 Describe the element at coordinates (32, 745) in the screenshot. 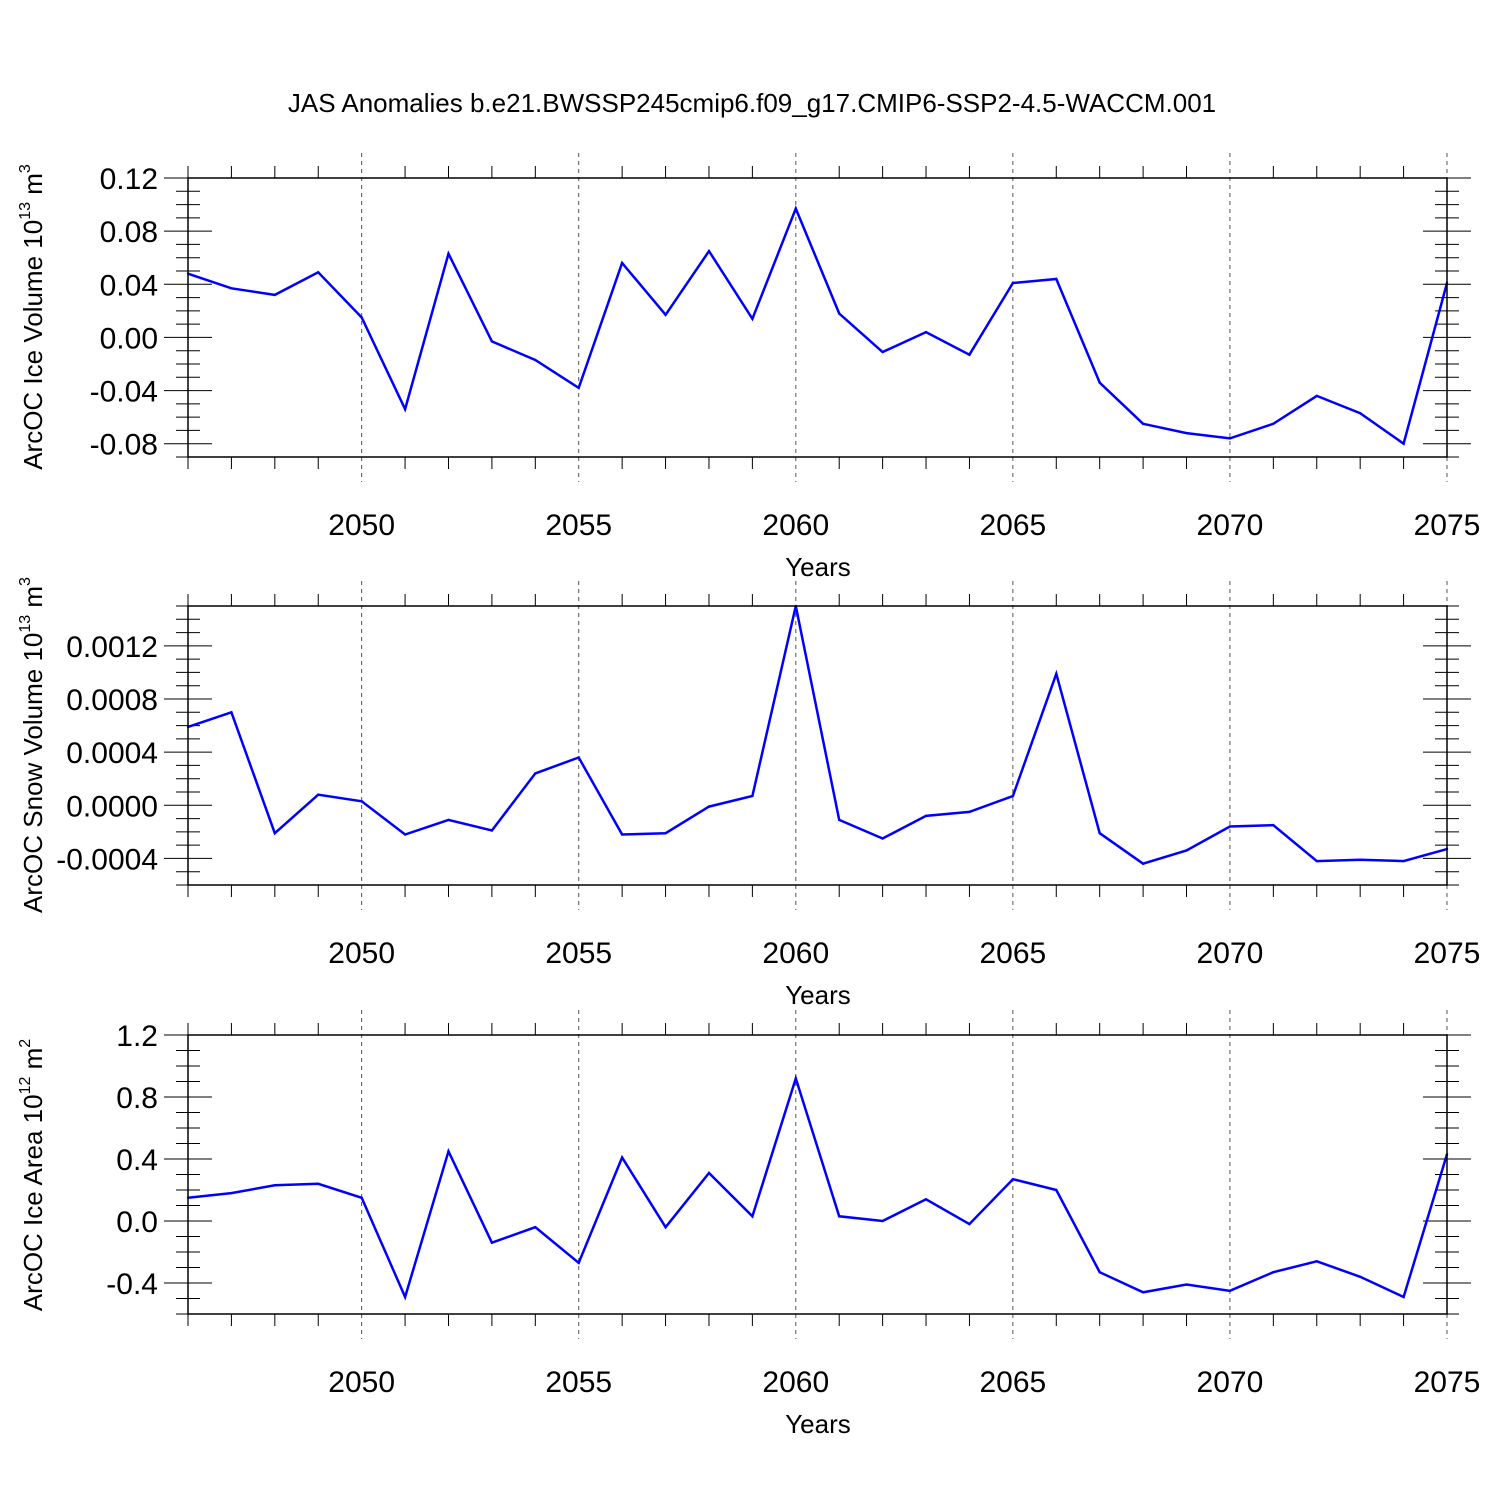

I see `y-axis-title: ArcOC Snow Volume 1013 m3` at that location.